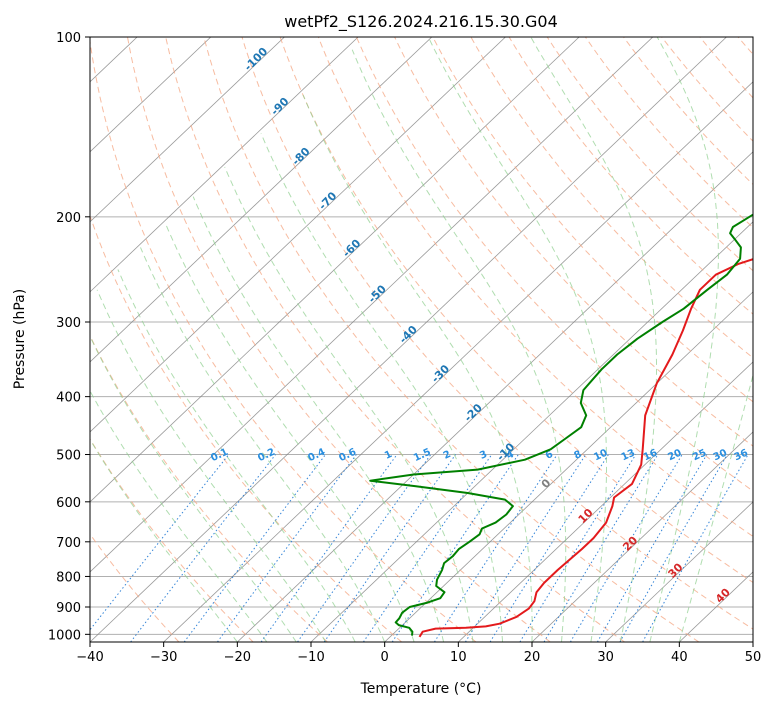  What do you see at coordinates (578, 455) in the screenshot?
I see `mixing-ratio-label: 8` at bounding box center [578, 455].